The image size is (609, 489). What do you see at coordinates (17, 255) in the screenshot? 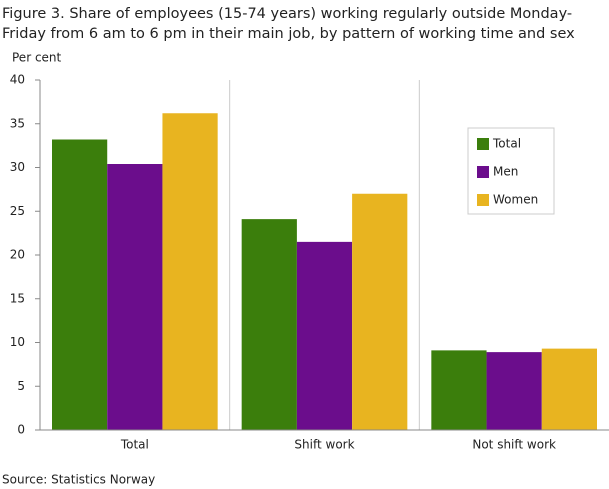
I see `y-tick-label: 20` at bounding box center [17, 255].